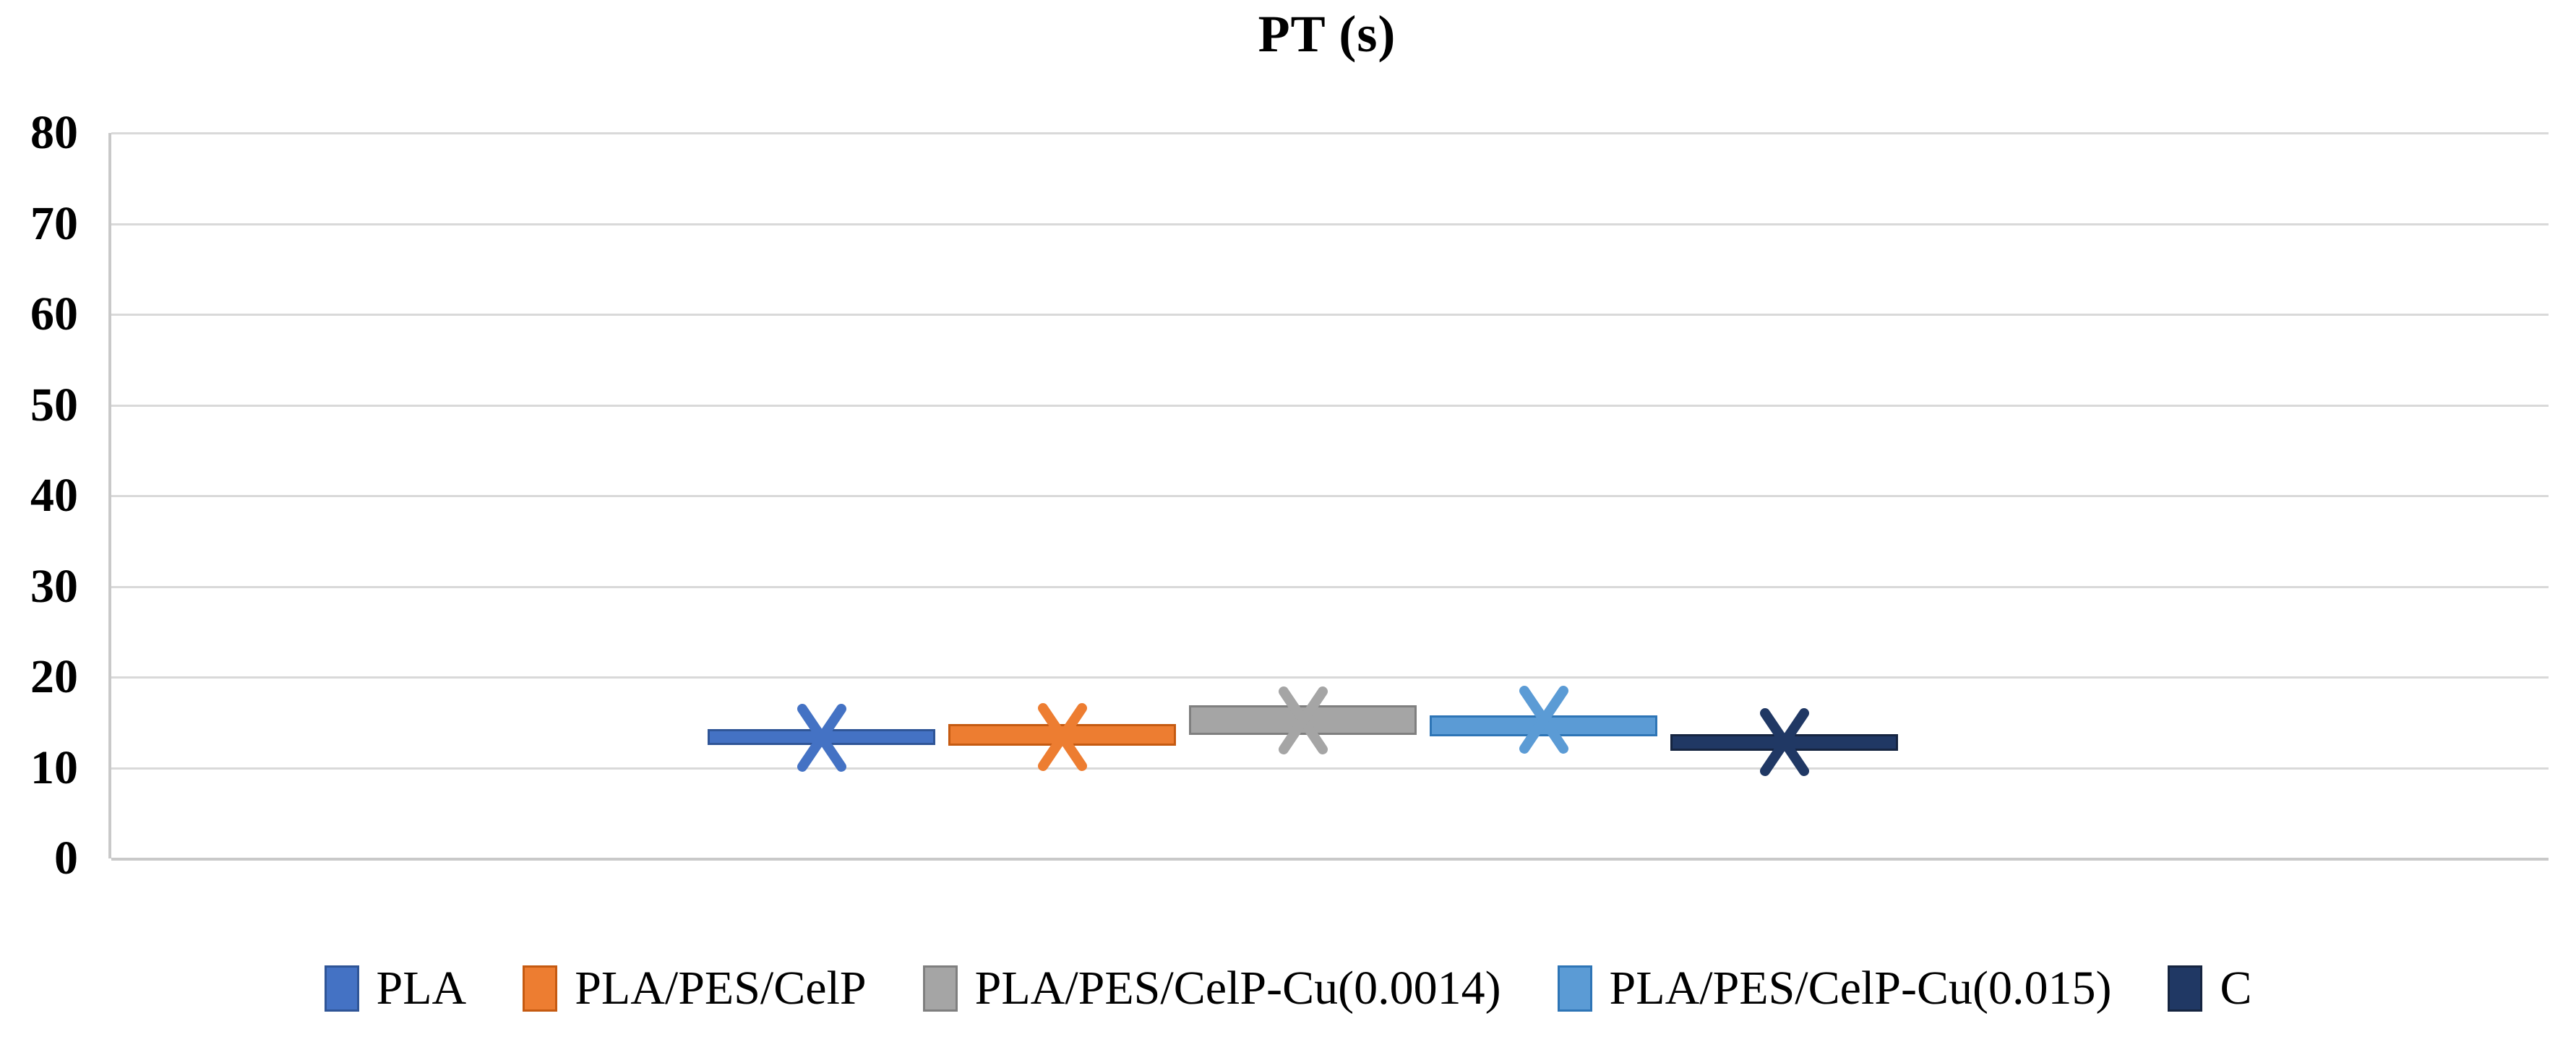 Image resolution: width=2576 pixels, height=1055 pixels. I want to click on y-axis-tick-label: 0, so click(66, 858).